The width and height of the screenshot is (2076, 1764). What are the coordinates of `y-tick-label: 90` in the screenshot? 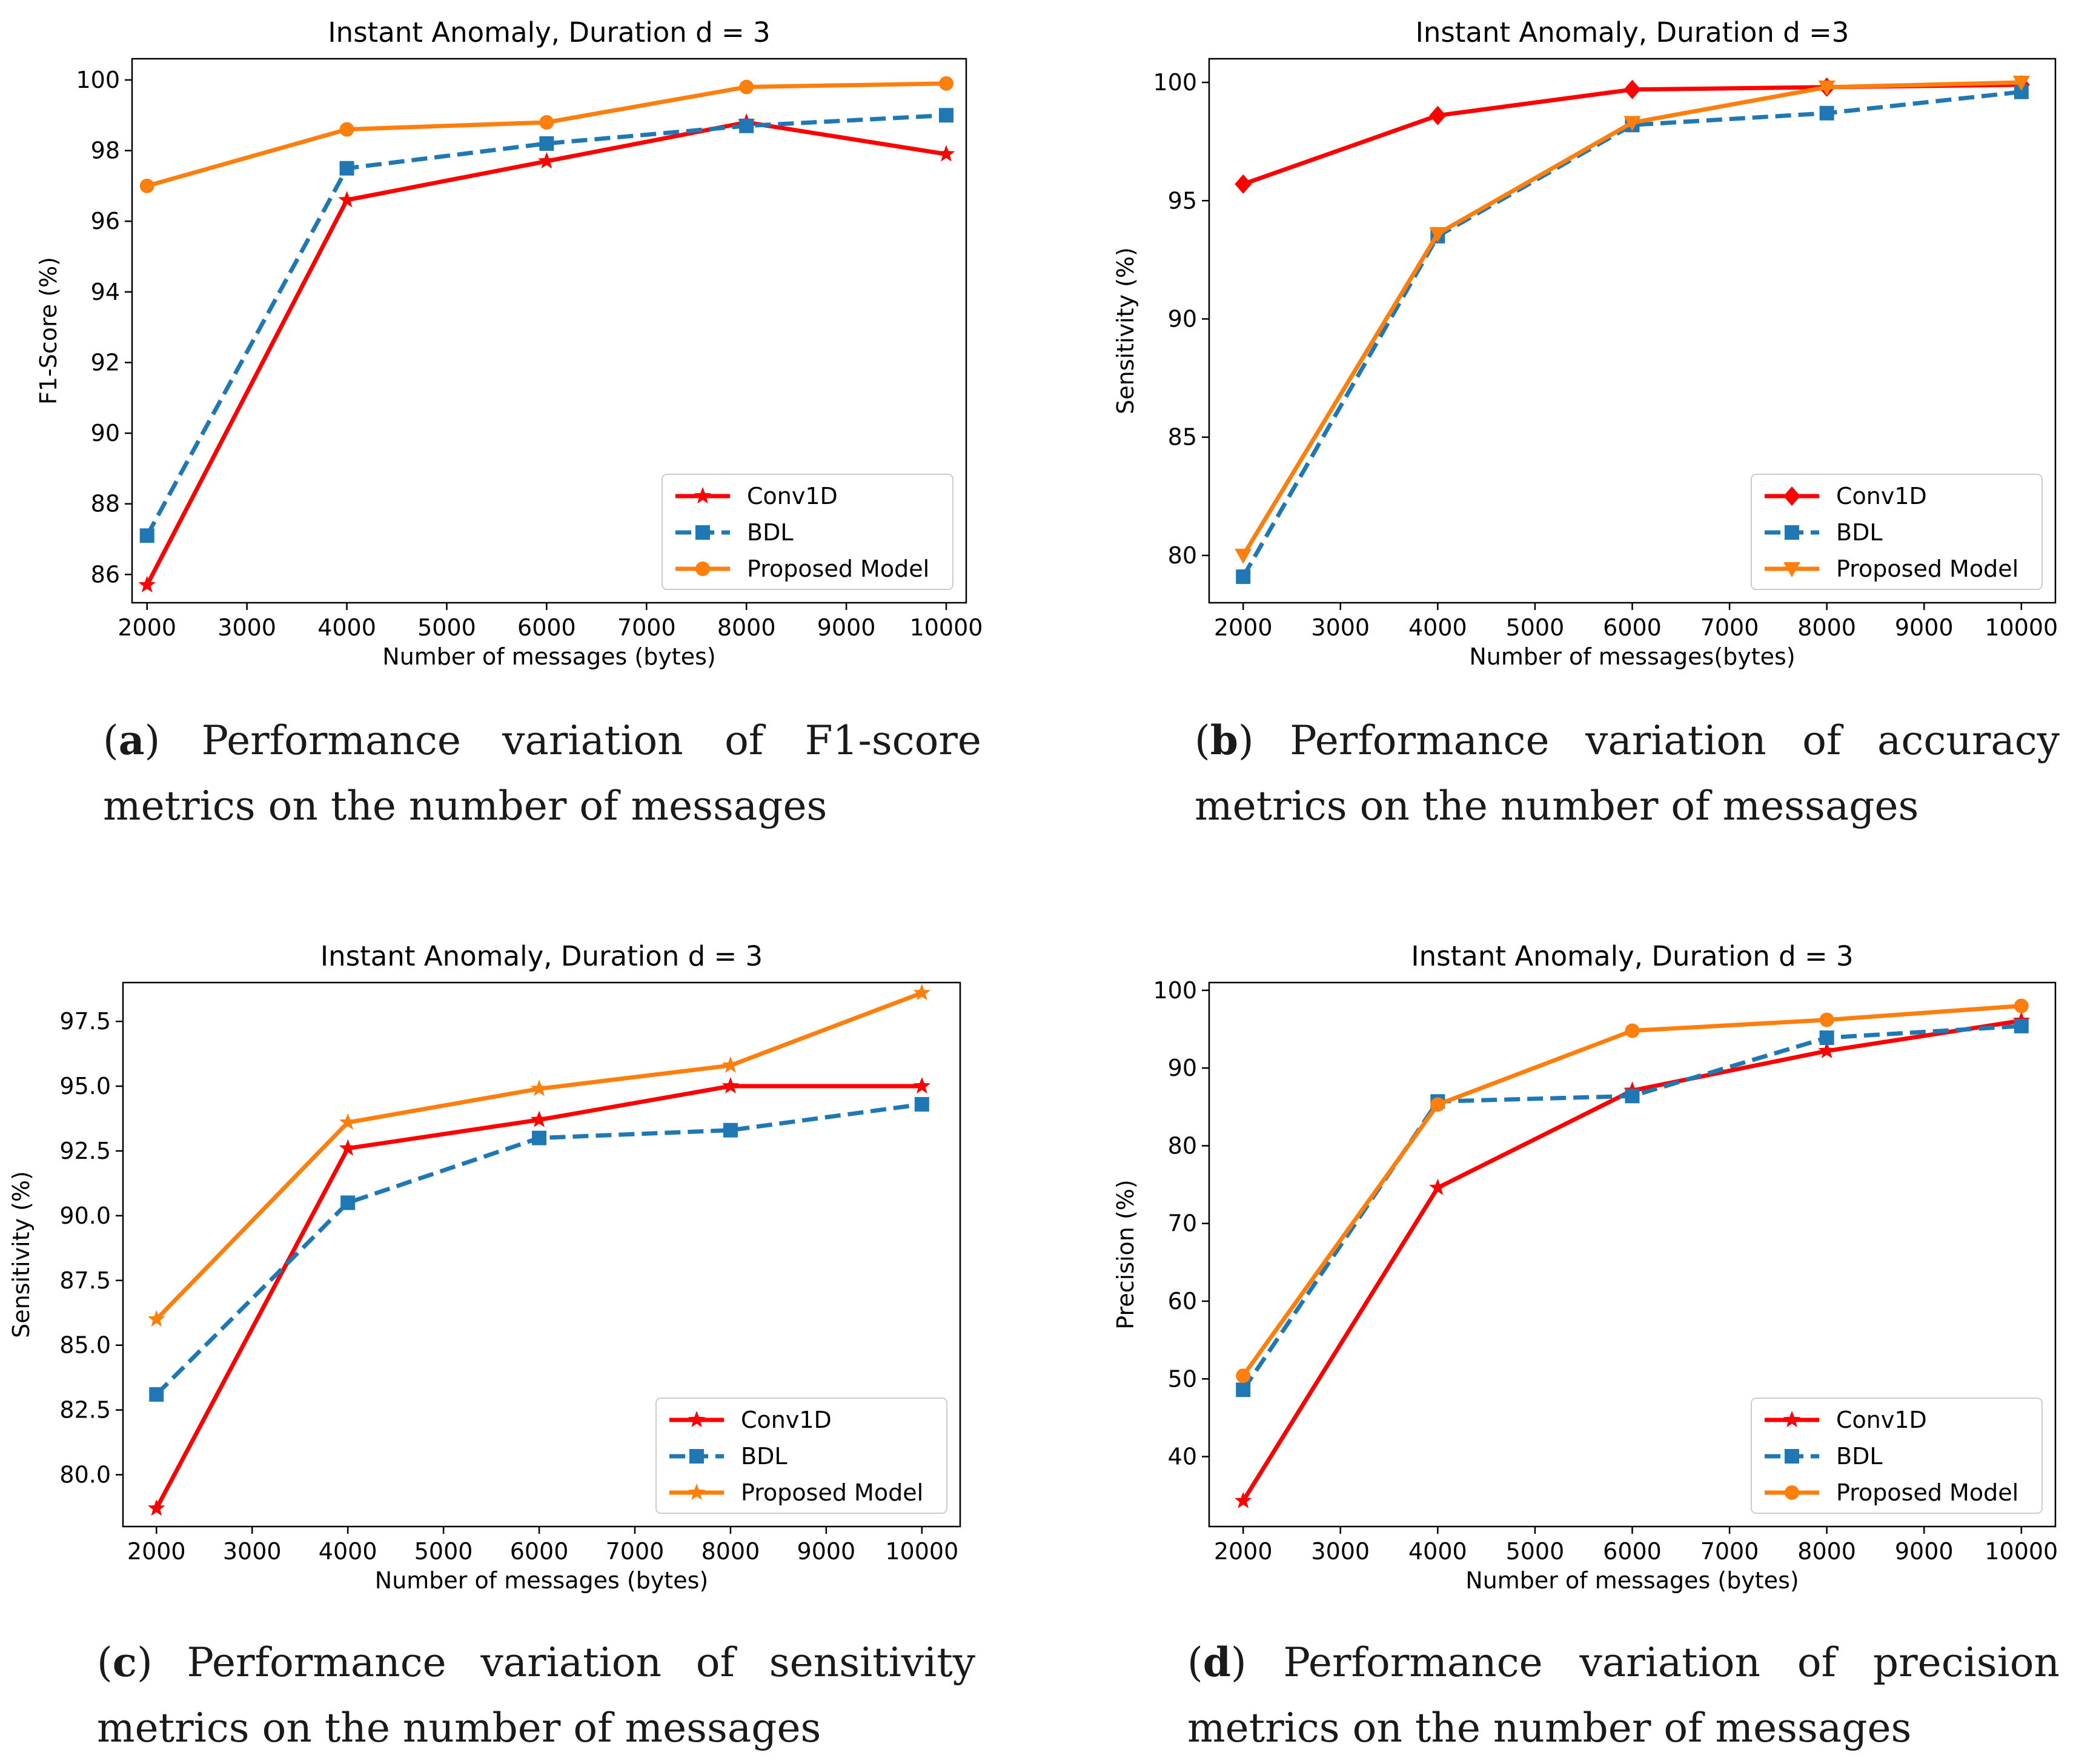 It's located at (1183, 318).